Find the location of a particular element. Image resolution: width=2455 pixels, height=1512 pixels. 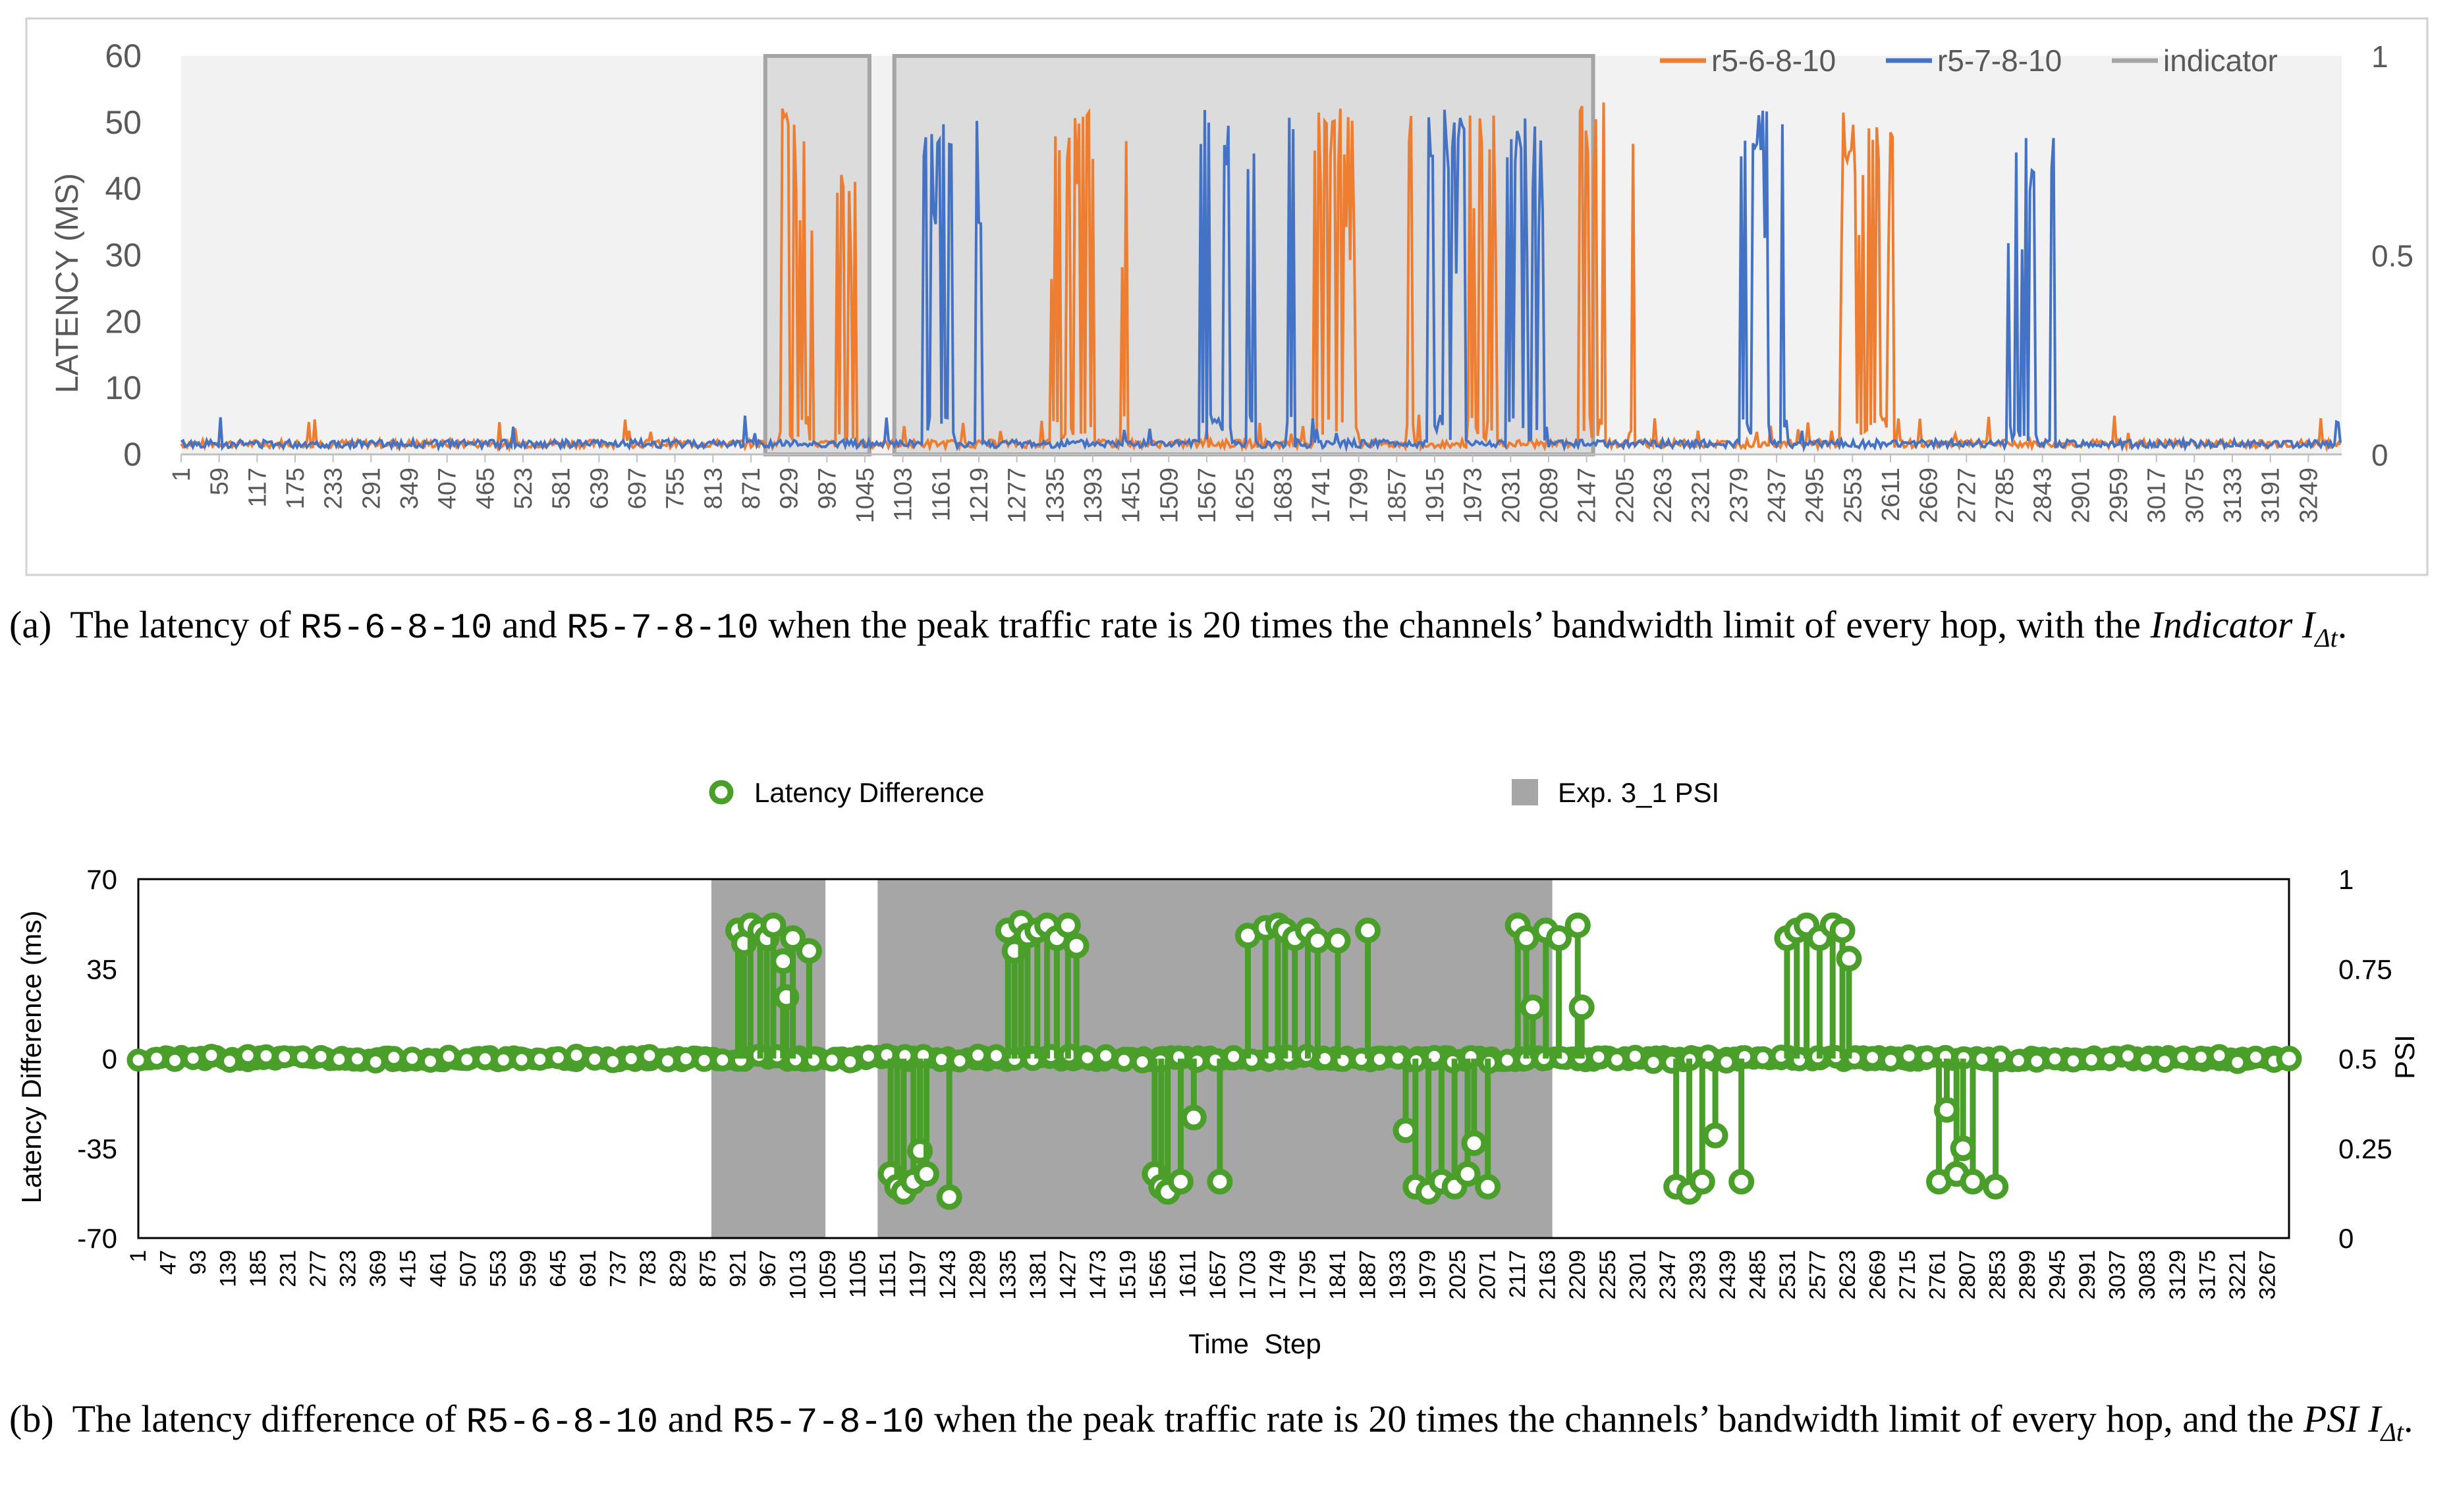

x-tick-label: 1933 is located at coordinates (1397, 1275).